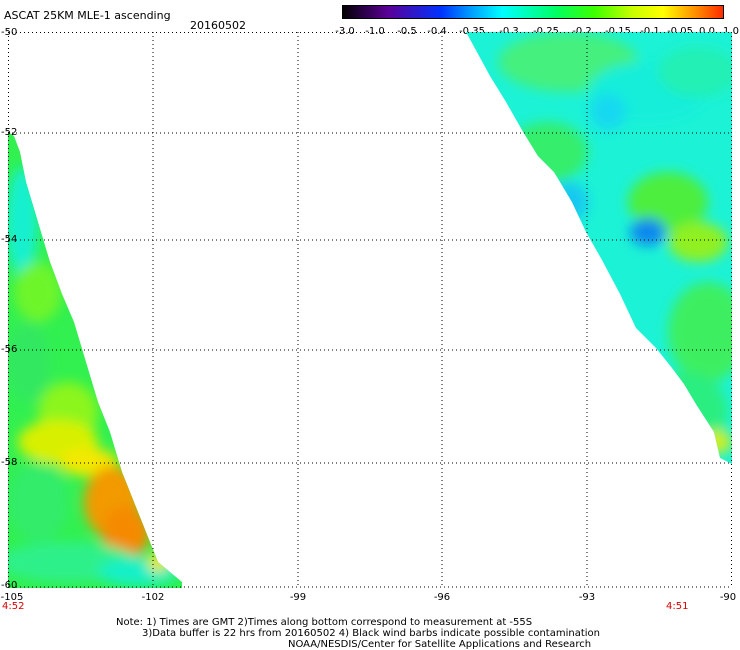  What do you see at coordinates (218, 25) in the screenshot?
I see `product-date: 20160502` at bounding box center [218, 25].